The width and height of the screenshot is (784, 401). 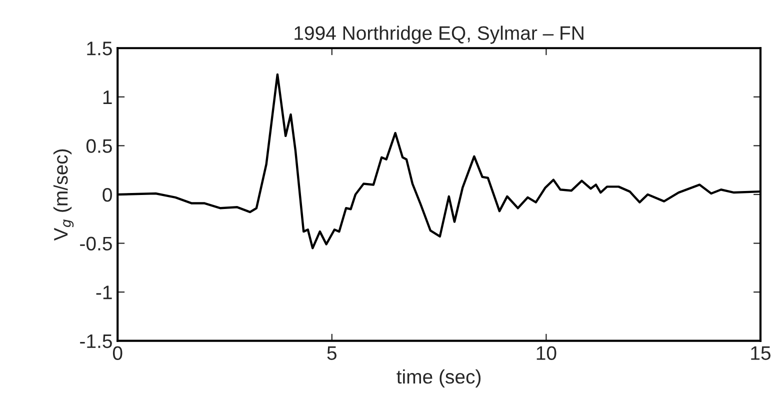 I want to click on y-tick-label: 1.5, so click(x=99, y=49).